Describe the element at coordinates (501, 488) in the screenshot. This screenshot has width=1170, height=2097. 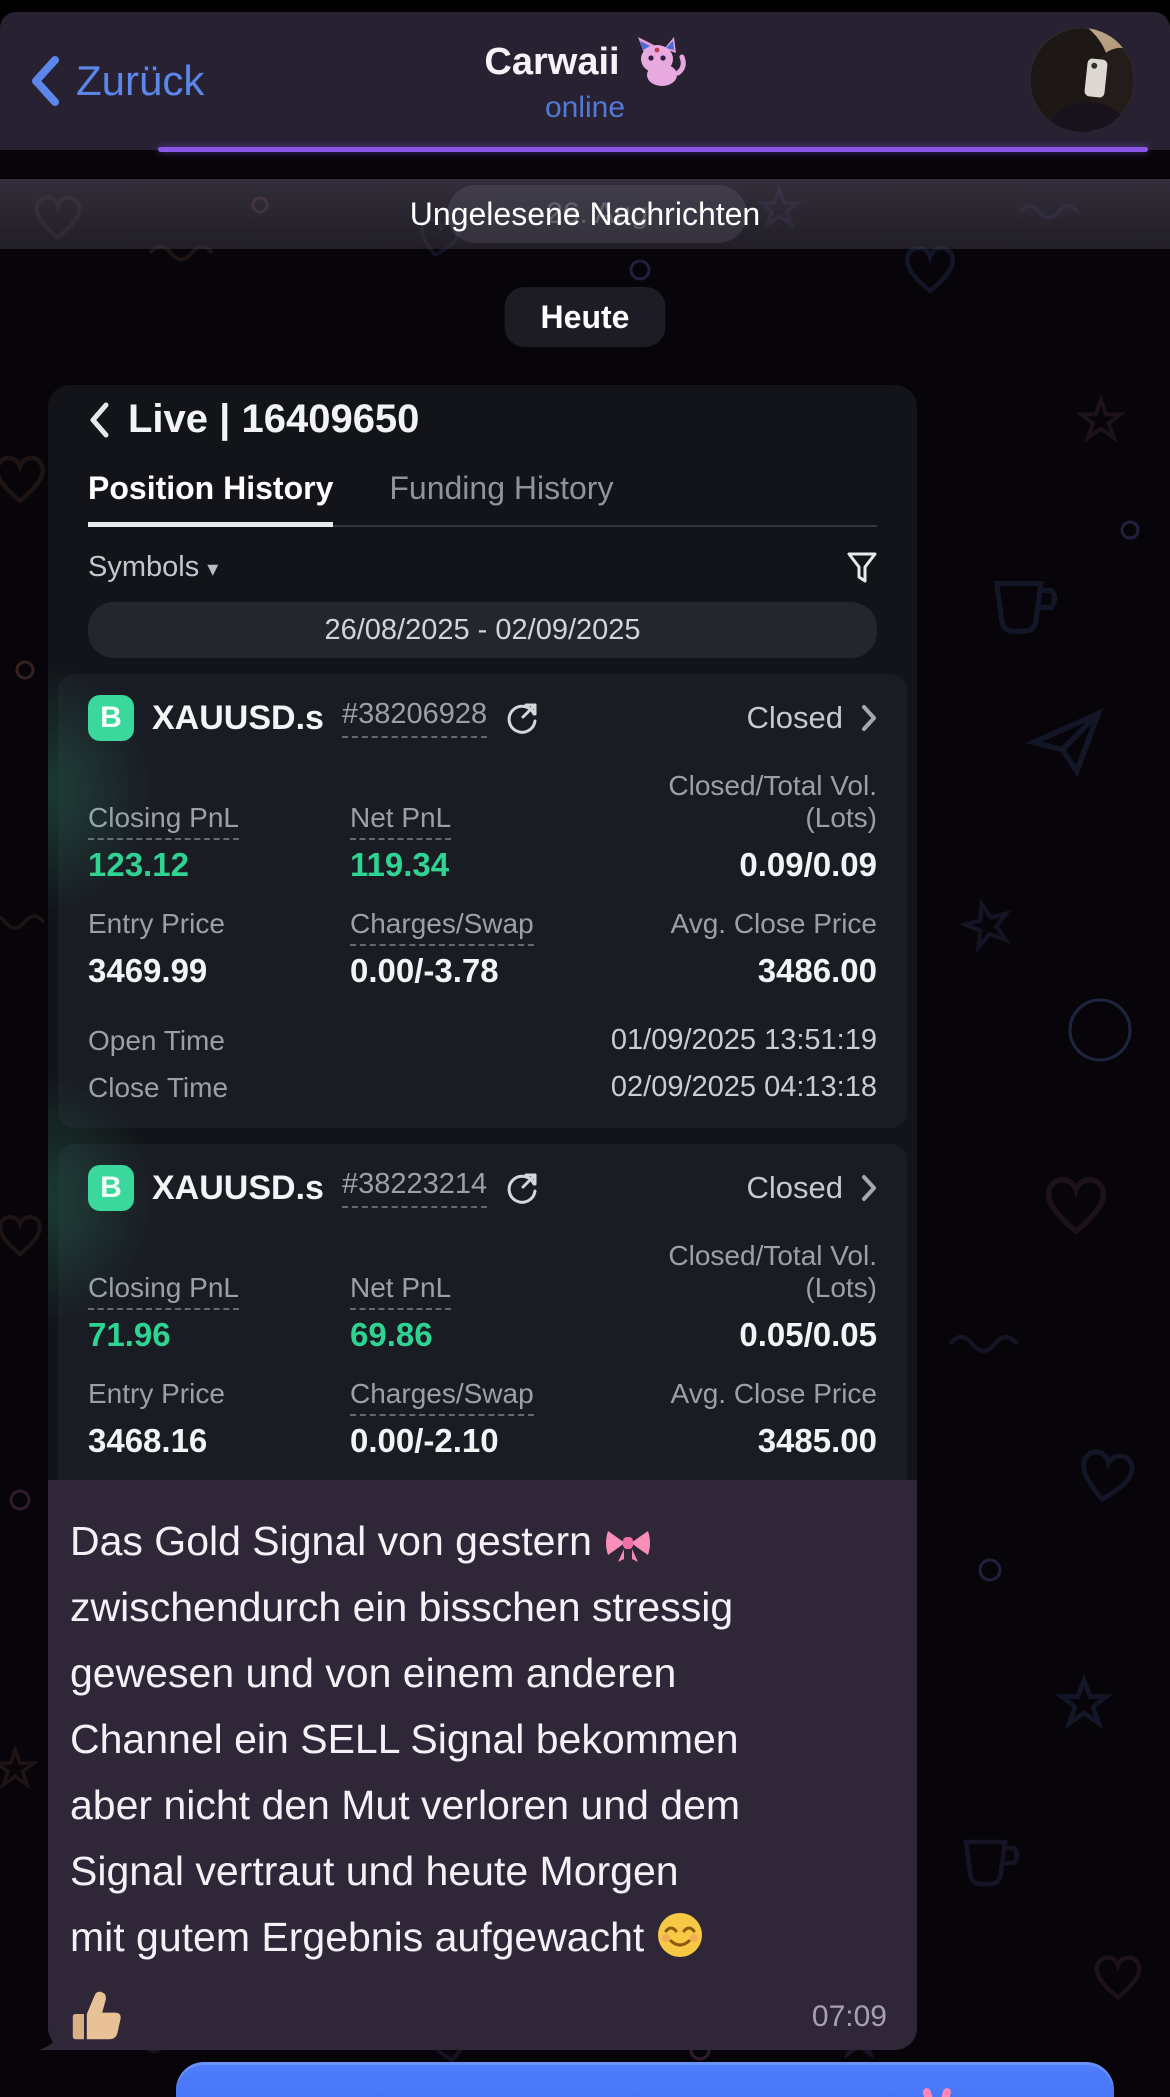
I see `tab-funding-history: Funding History` at that location.